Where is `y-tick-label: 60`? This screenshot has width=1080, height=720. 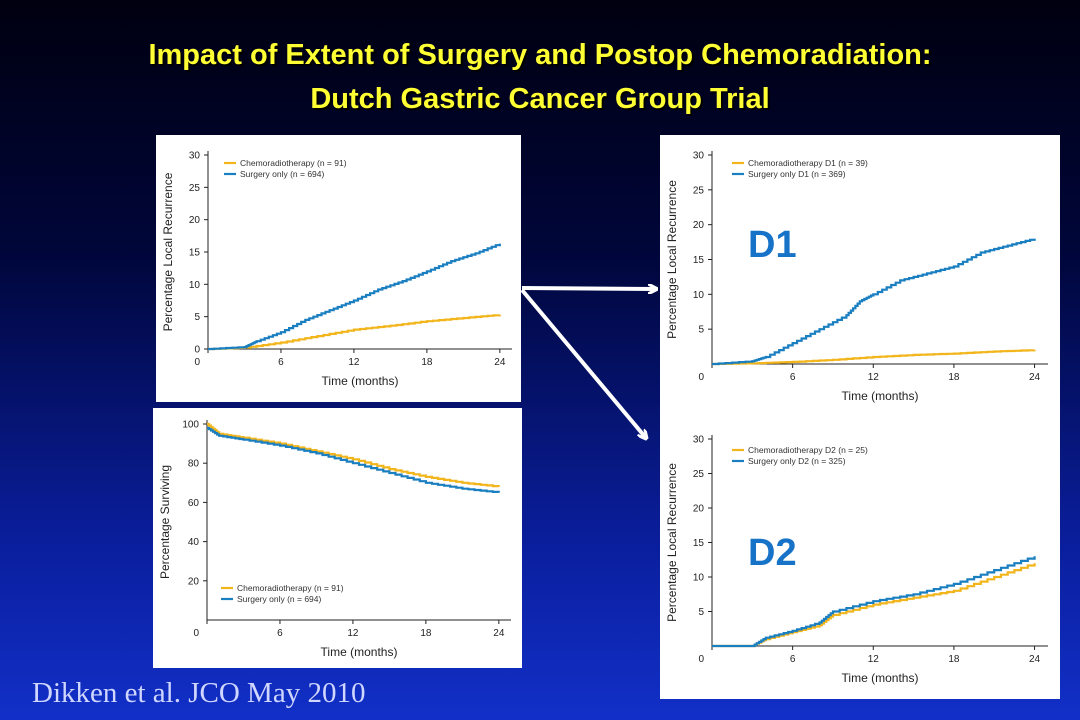
y-tick-label: 60 is located at coordinates (194, 503).